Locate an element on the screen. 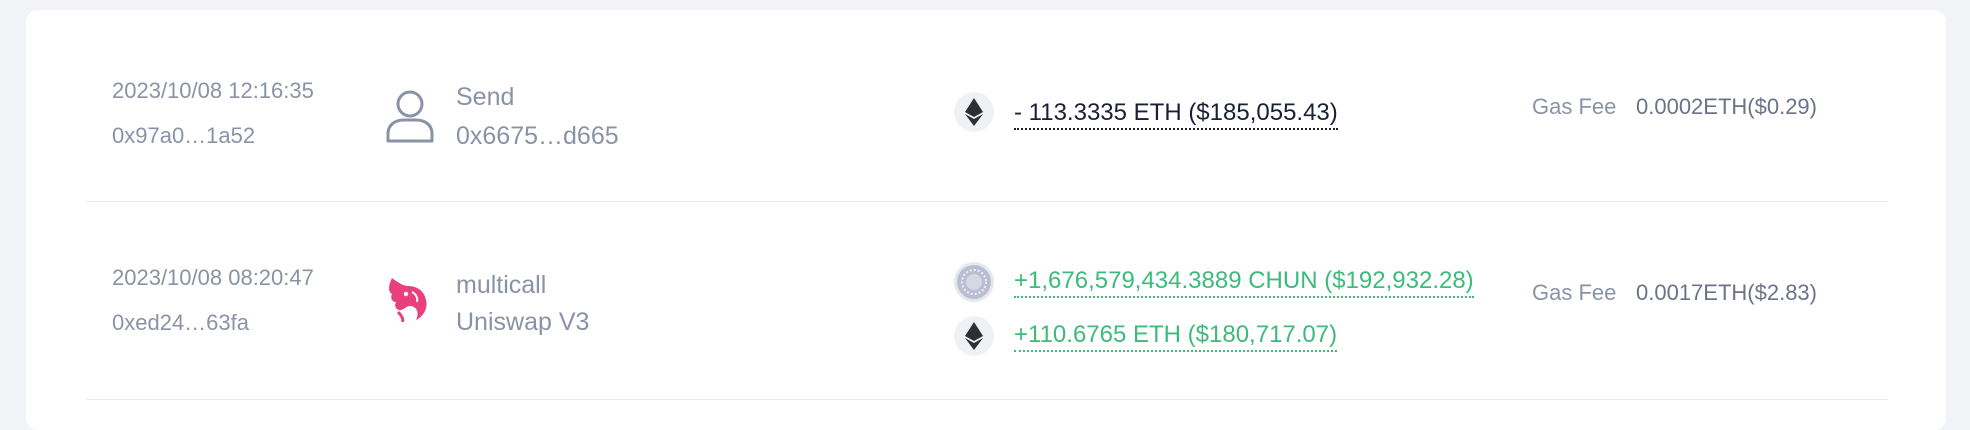 The height and width of the screenshot is (430, 1970). tx-counterparty-link: Uniswap V3 is located at coordinates (523, 322).